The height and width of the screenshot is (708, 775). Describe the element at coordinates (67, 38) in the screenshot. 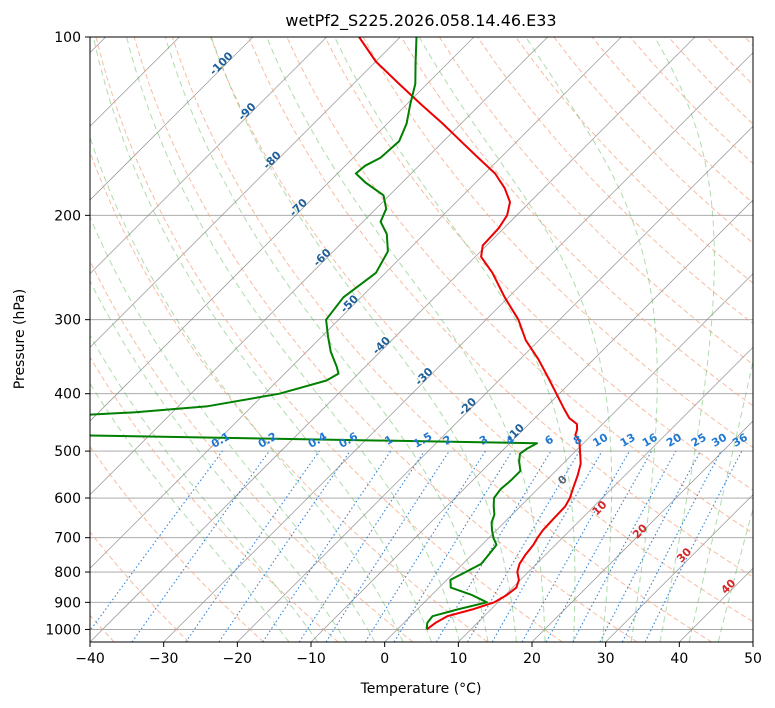

I see `y-tick-label: 100` at that location.